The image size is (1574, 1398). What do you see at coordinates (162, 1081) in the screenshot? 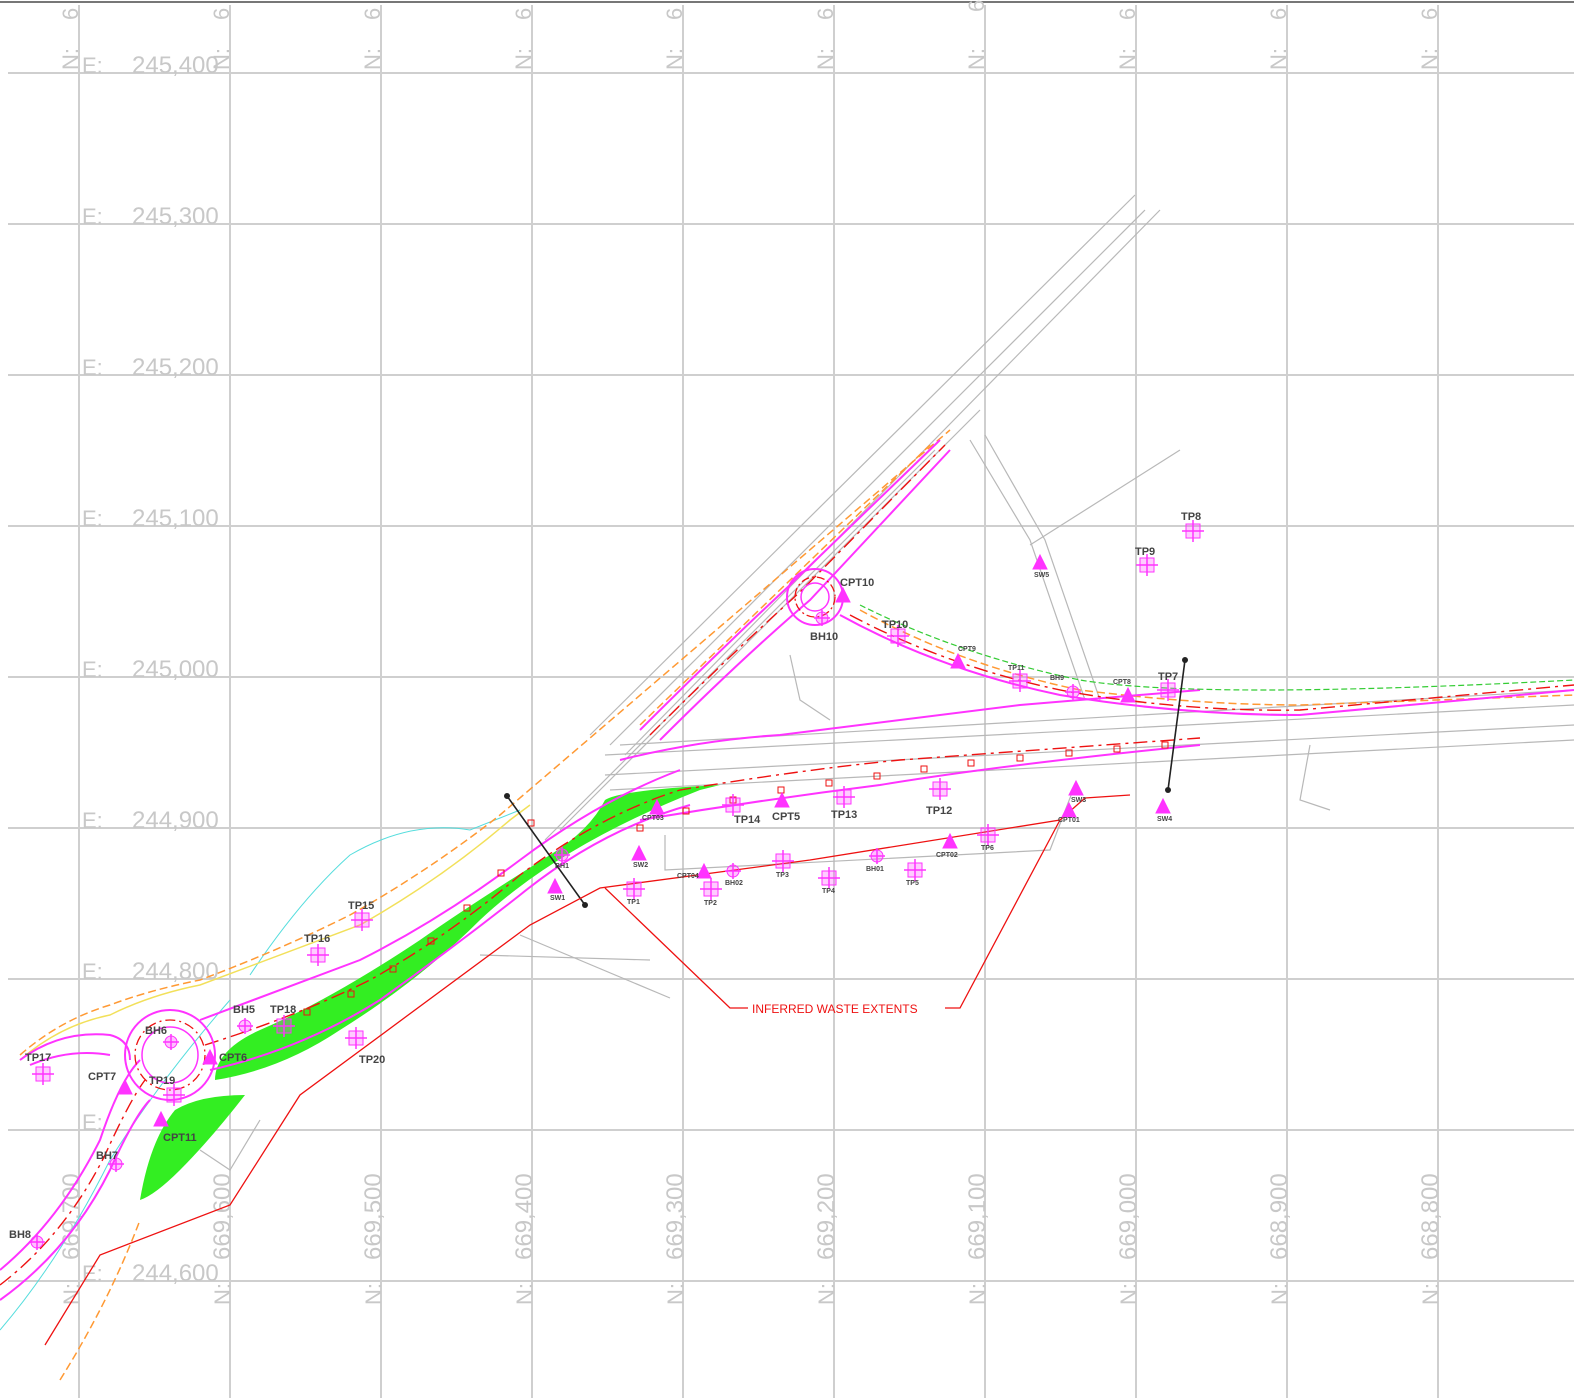
I see `point-label: TP19` at bounding box center [162, 1081].